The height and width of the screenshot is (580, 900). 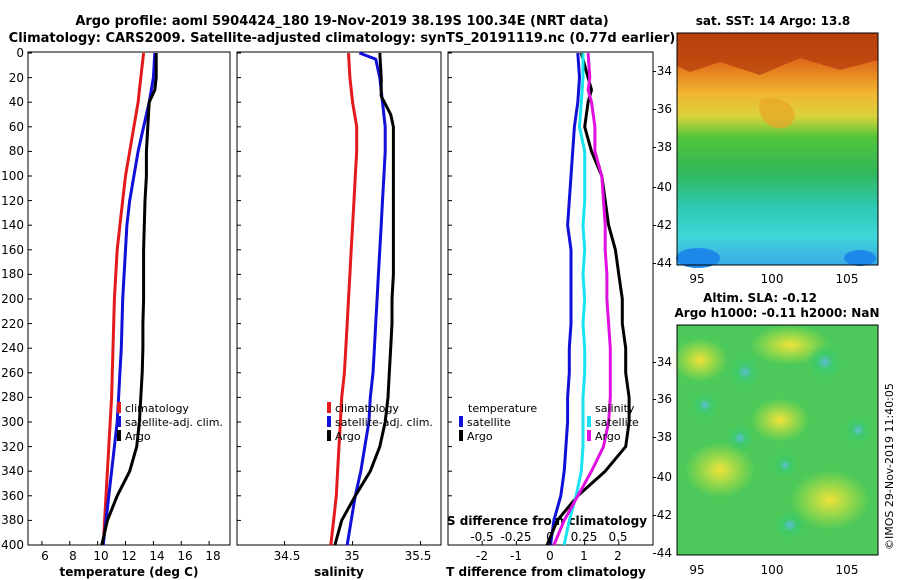 I want to click on salinity-x-axis: 34.5 35 35.5 salinity, so click(x=353, y=564).